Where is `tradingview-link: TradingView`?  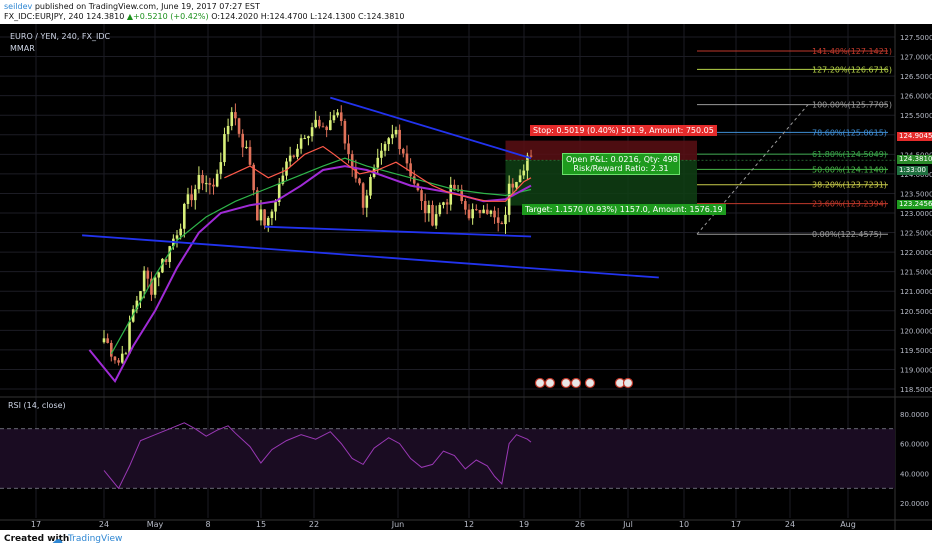
tradingview-link: TradingView is located at coordinates (95, 539).